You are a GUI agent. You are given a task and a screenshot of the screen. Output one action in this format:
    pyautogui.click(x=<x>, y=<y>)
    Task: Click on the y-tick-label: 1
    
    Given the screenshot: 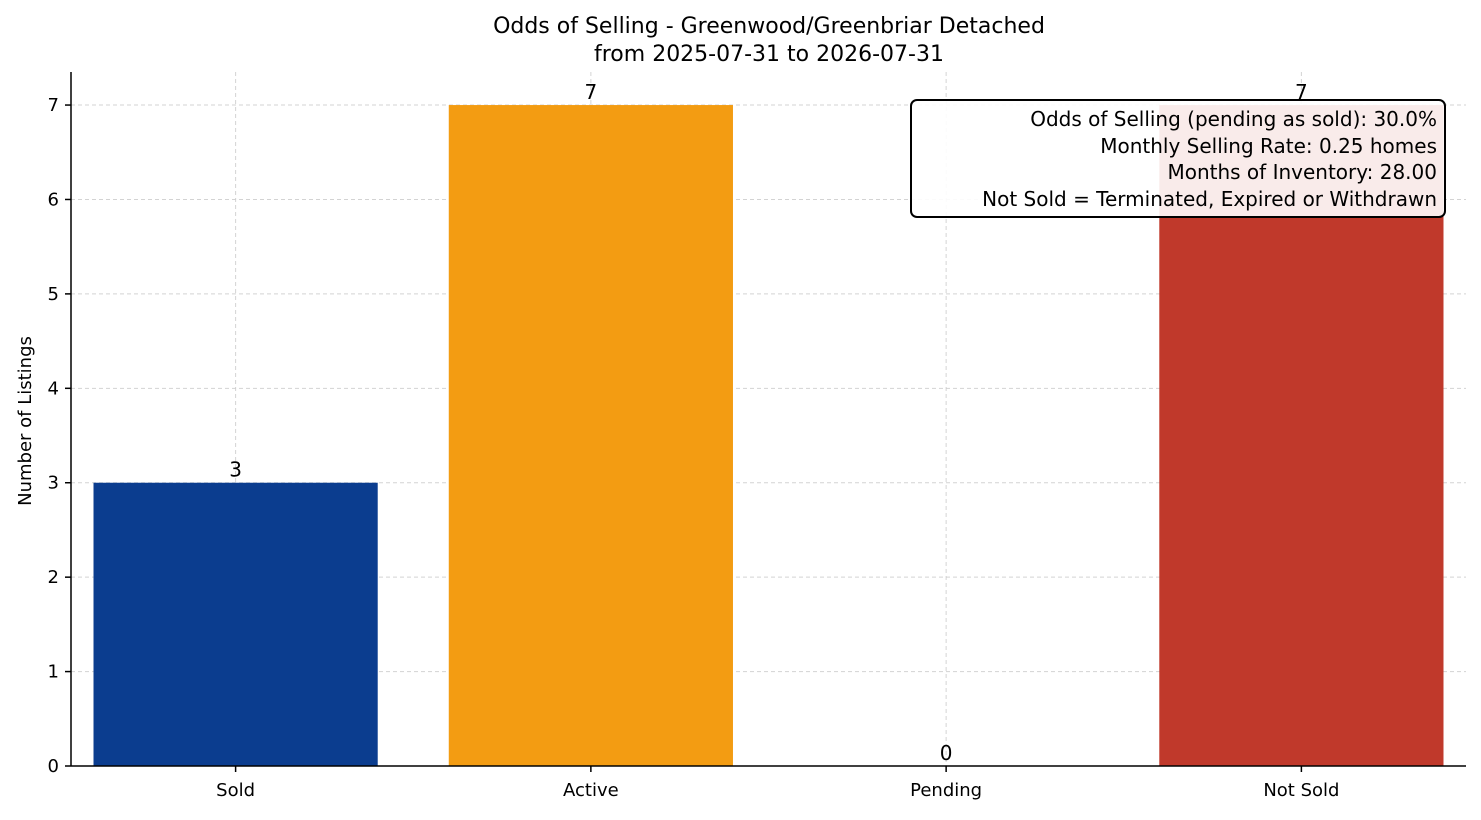 What is the action you would take?
    pyautogui.click(x=53, y=672)
    